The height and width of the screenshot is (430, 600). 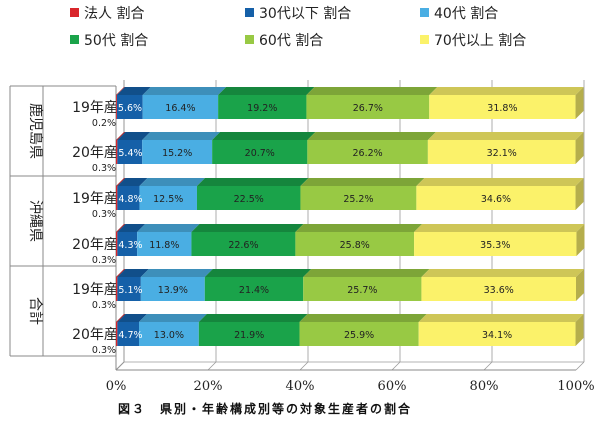 I want to click on data-label: 25.9%, so click(x=359, y=335).